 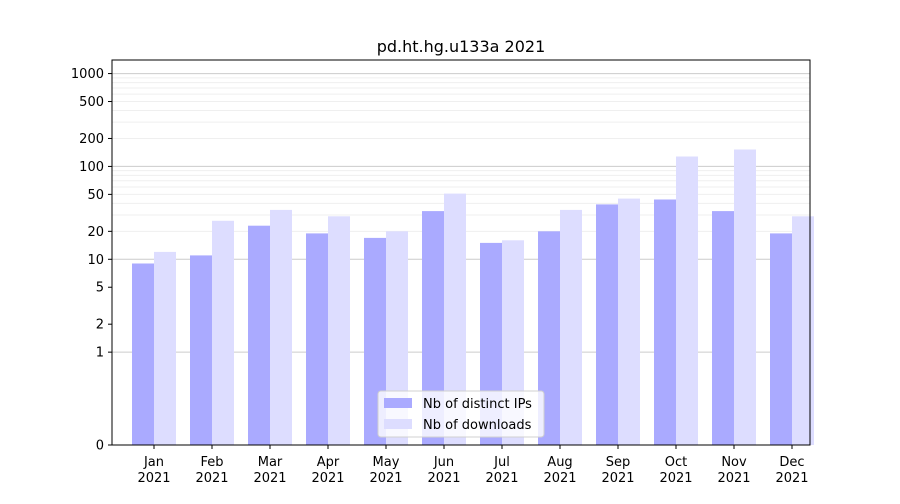 I want to click on legend-box, so click(x=461, y=414).